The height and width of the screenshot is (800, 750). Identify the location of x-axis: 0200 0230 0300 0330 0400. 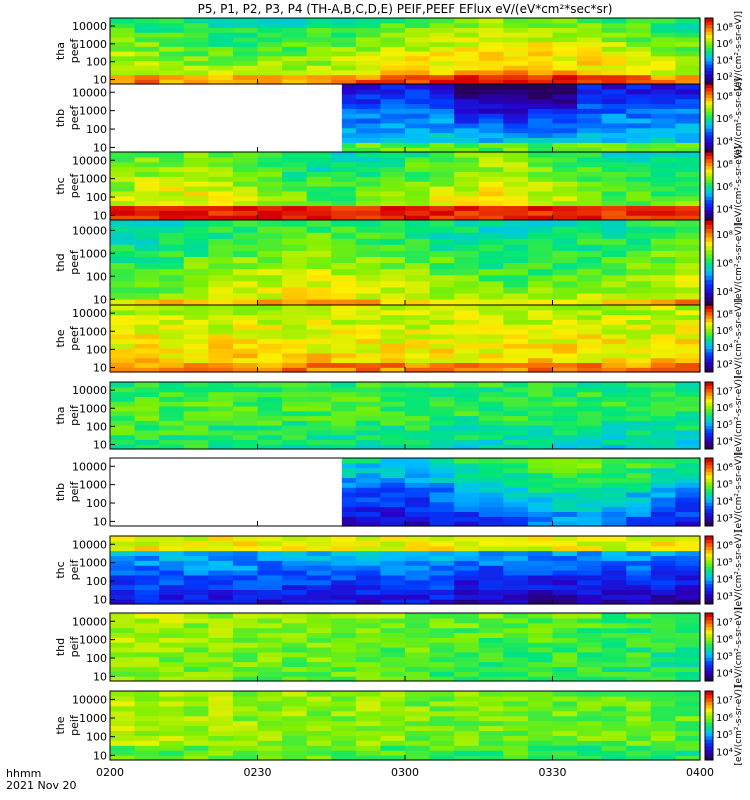
(405, 772).